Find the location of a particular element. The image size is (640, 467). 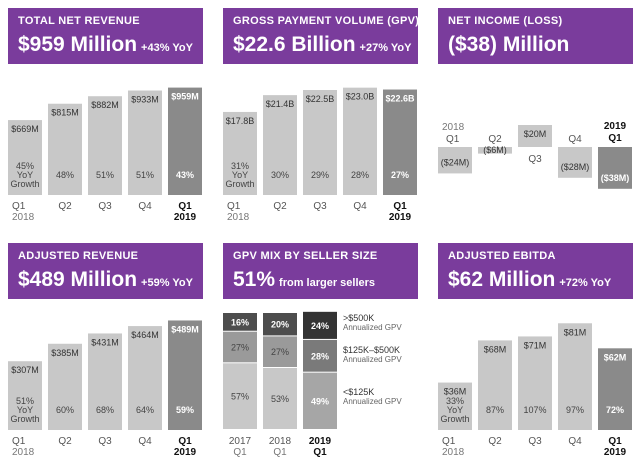

growth-label: 30% is located at coordinates (280, 175).